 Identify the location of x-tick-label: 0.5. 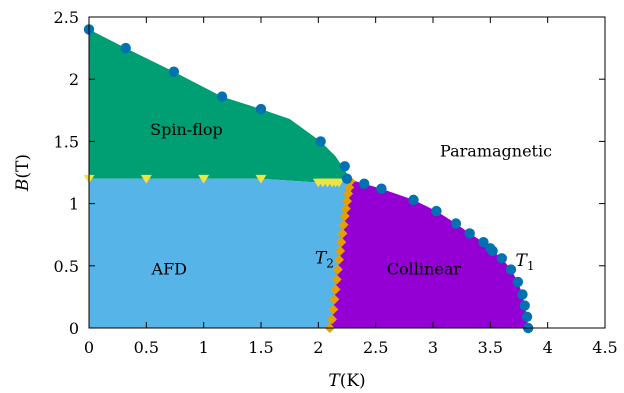
(146, 347).